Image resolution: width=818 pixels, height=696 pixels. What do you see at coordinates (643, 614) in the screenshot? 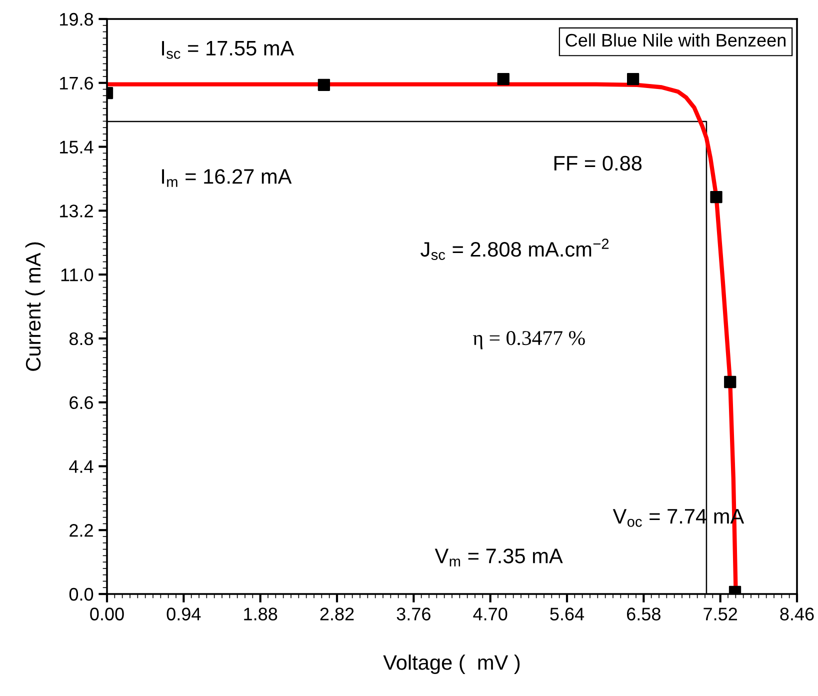
I see `x-tick-label: 6.58` at bounding box center [643, 614].